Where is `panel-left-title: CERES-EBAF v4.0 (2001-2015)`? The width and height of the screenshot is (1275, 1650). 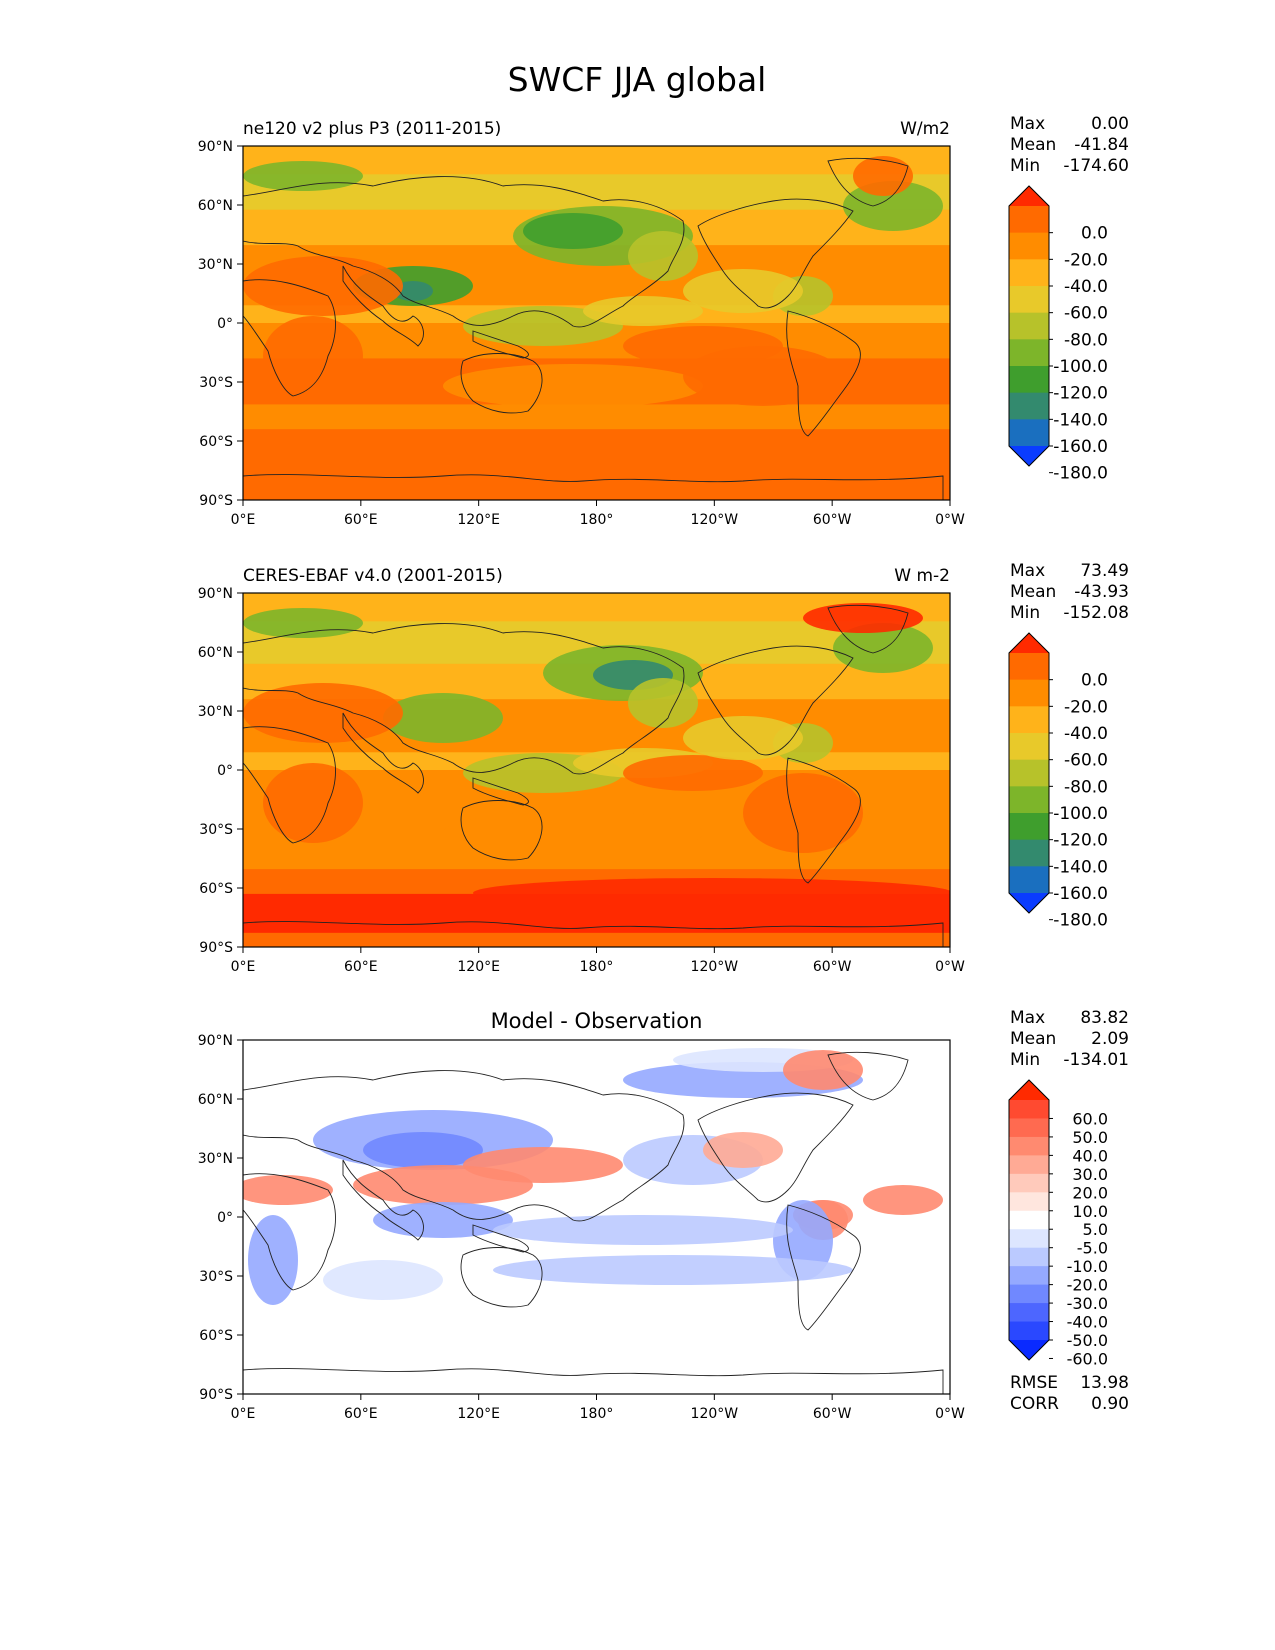 panel-left-title: CERES-EBAF v4.0 (2001-2015) is located at coordinates (373, 576).